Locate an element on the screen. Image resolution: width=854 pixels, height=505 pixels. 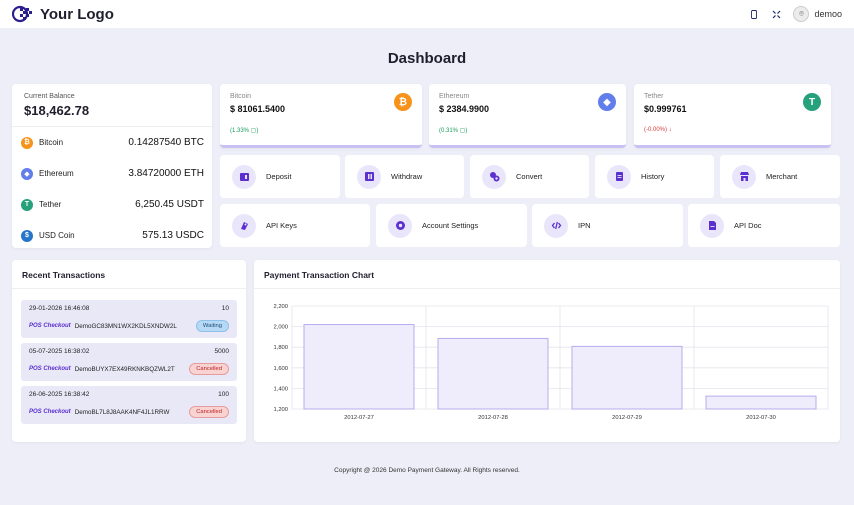
deposit-icon is located at coordinates (244, 176).